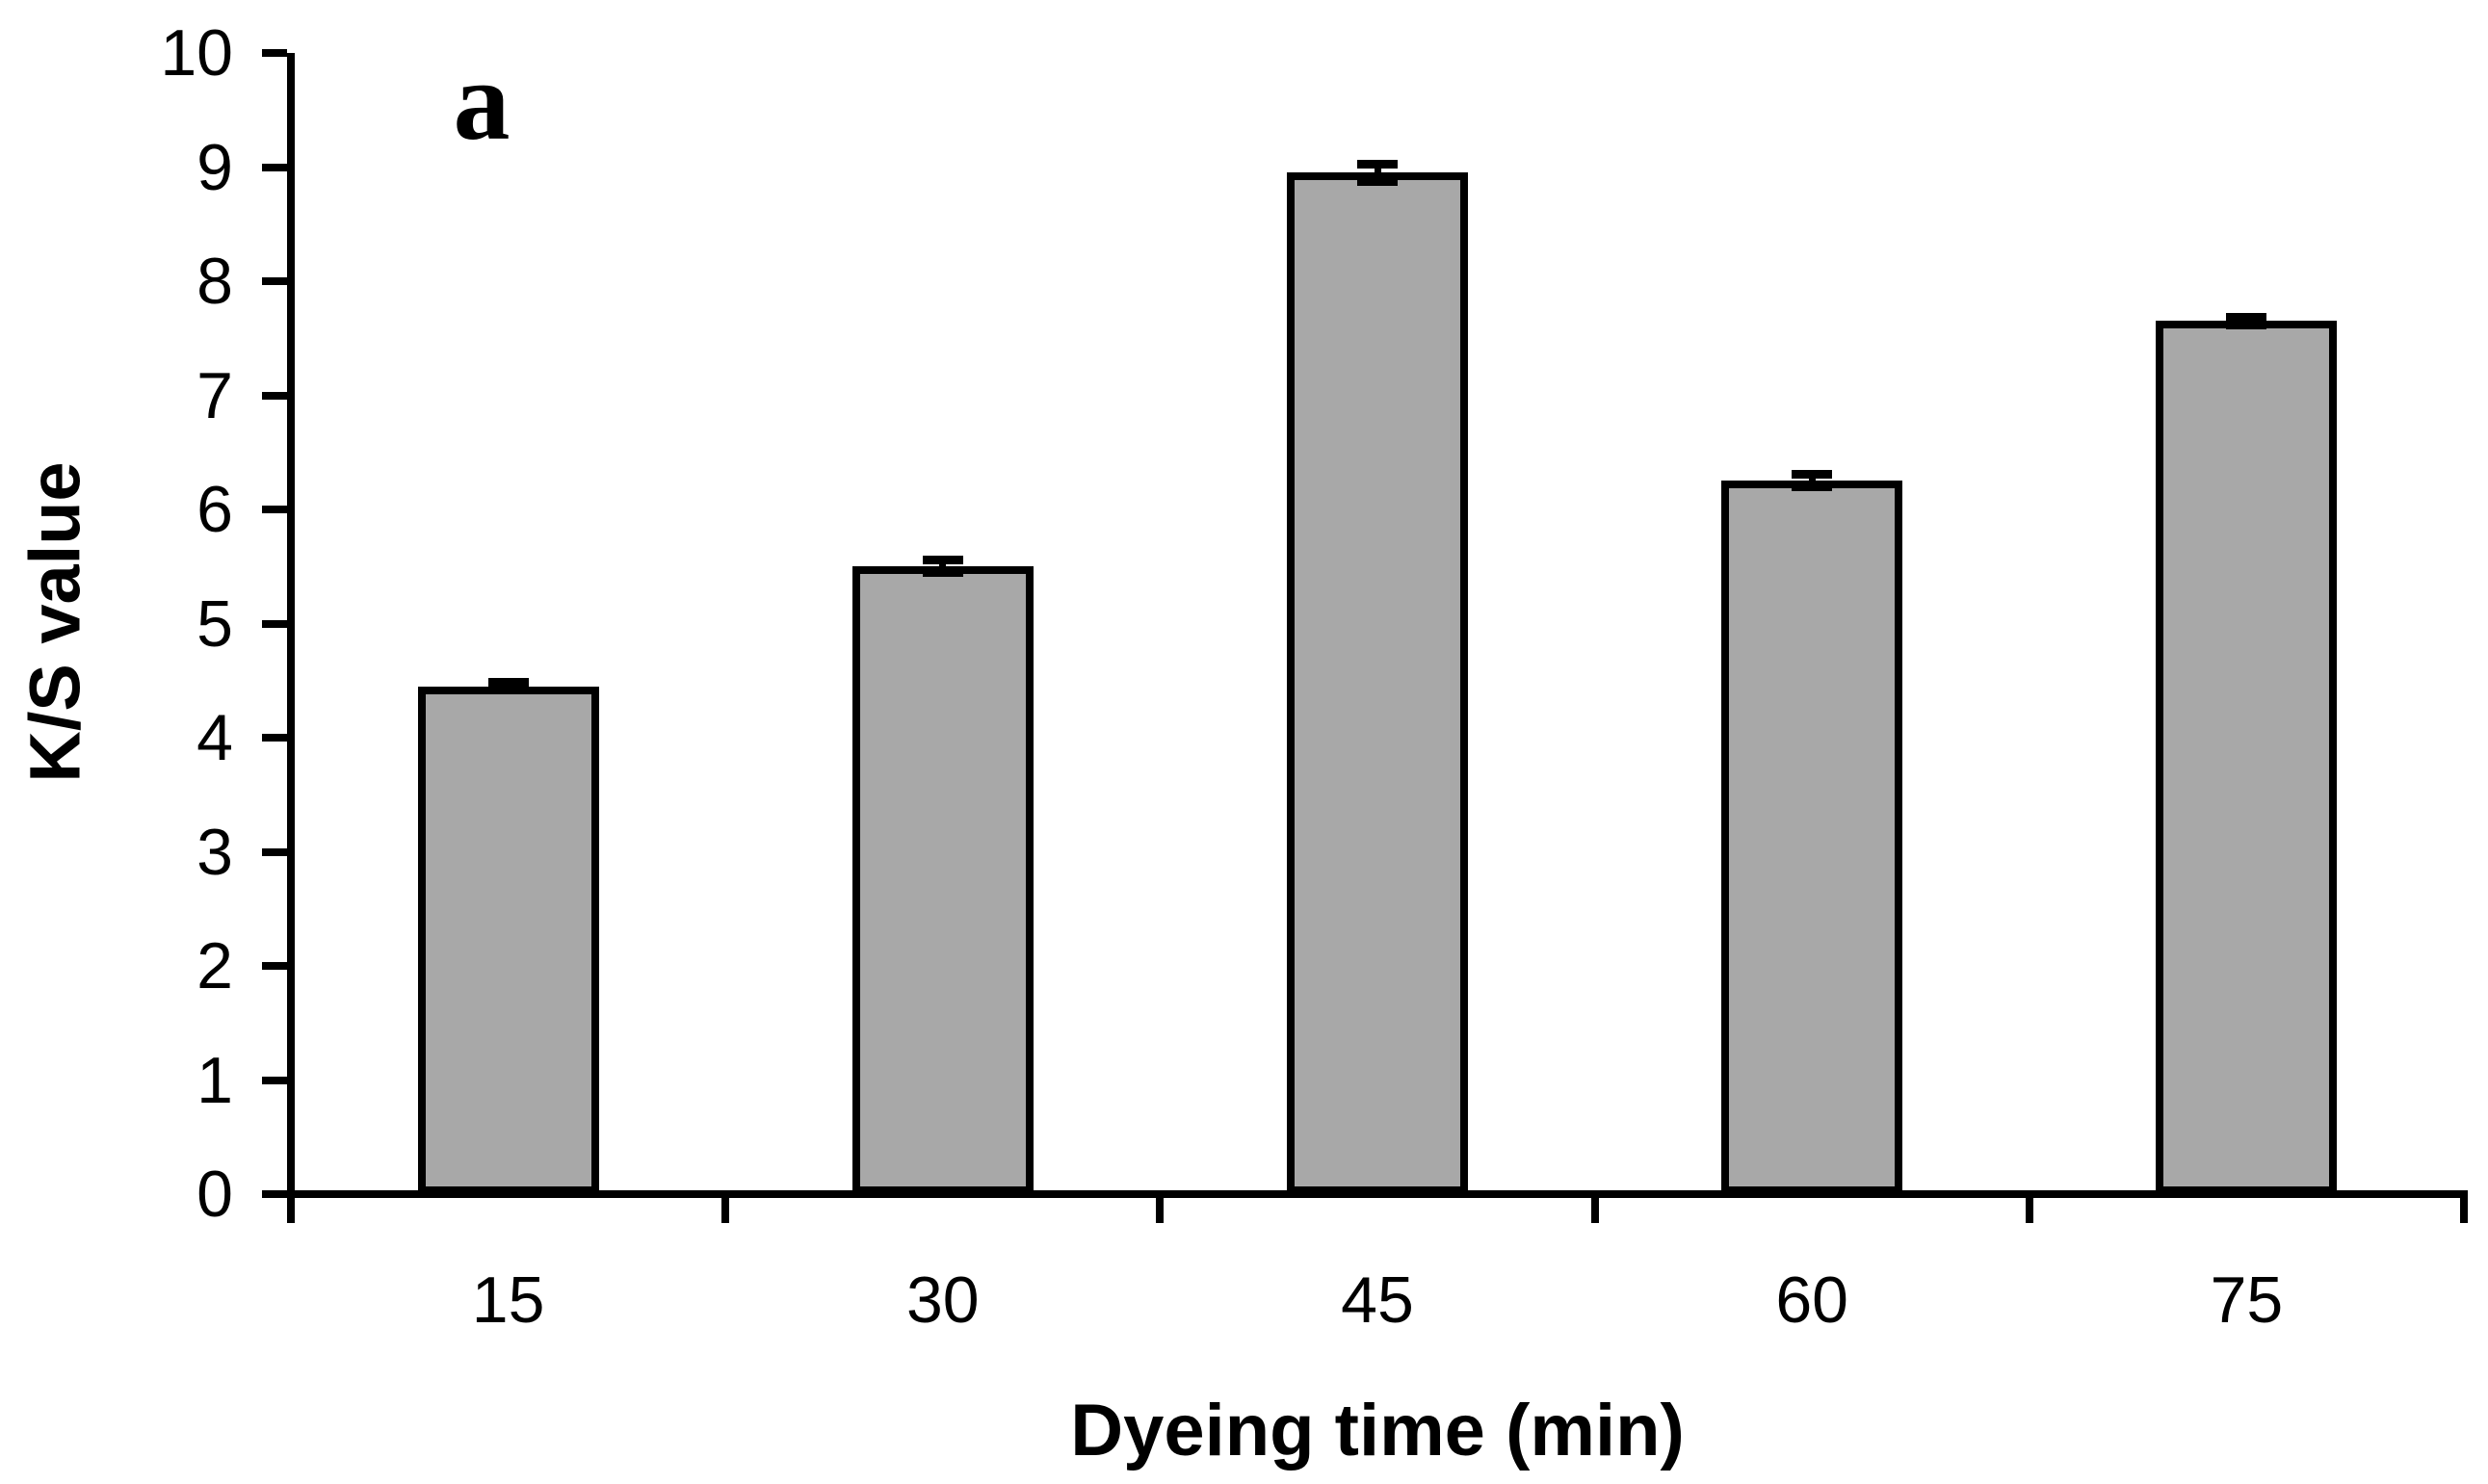 The image size is (2488, 1484). I want to click on y-tick-label: 8, so click(214, 282).